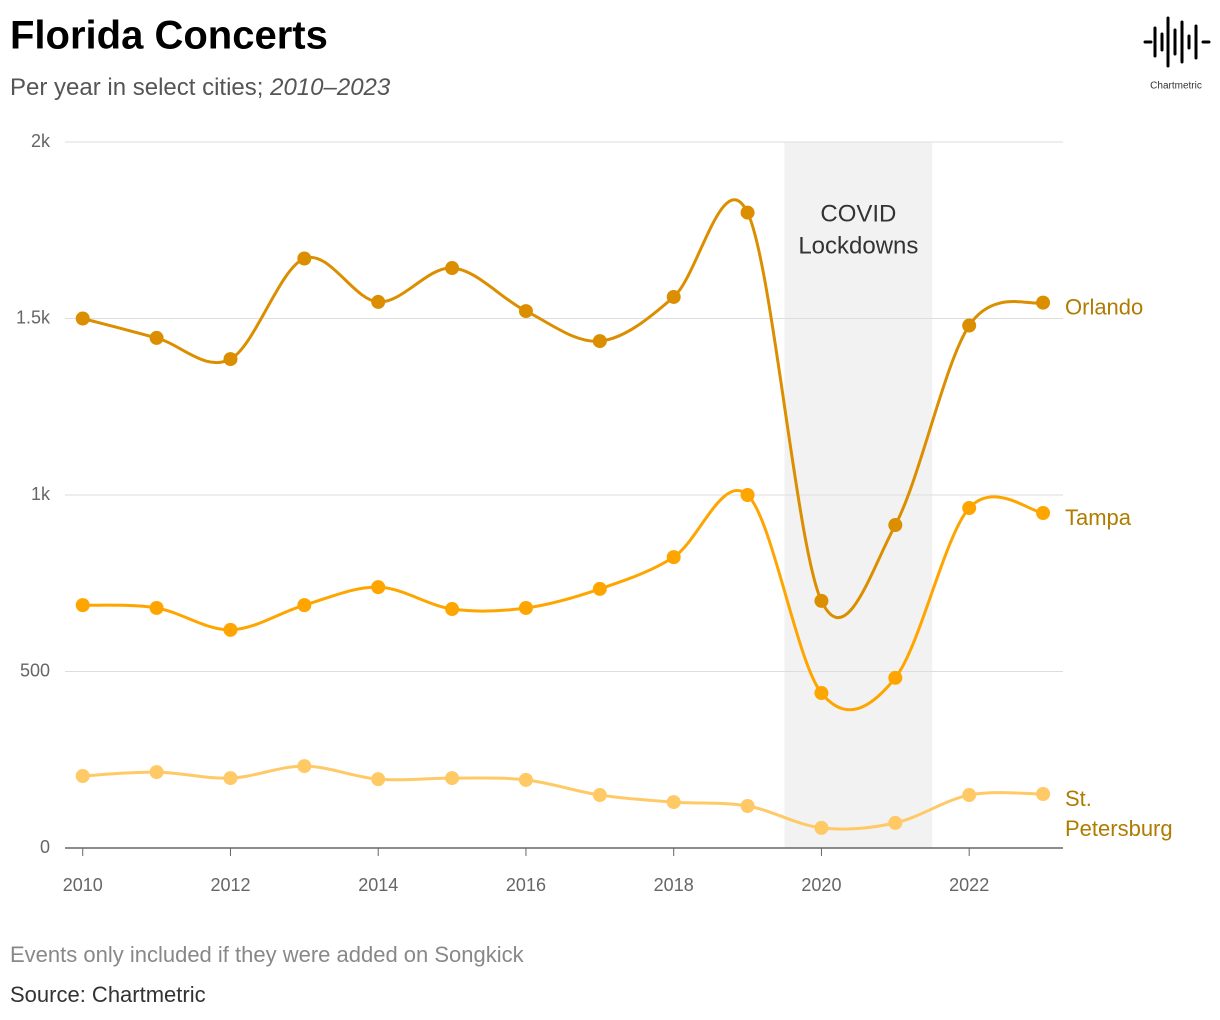 The width and height of the screenshot is (1220, 1020). What do you see at coordinates (1104, 306) in the screenshot?
I see `series-label: Orlando` at bounding box center [1104, 306].